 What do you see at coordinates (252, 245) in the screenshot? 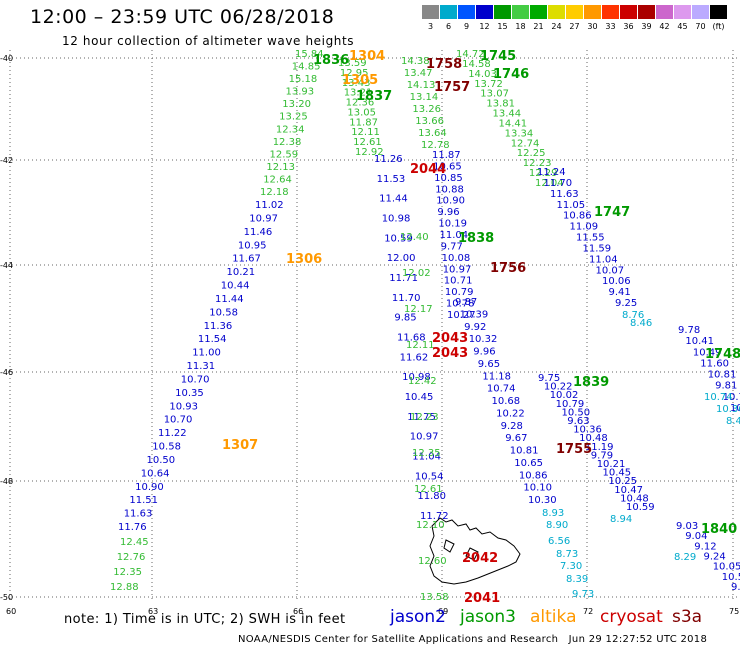
I see `swh-value: 10.95` at bounding box center [252, 245].